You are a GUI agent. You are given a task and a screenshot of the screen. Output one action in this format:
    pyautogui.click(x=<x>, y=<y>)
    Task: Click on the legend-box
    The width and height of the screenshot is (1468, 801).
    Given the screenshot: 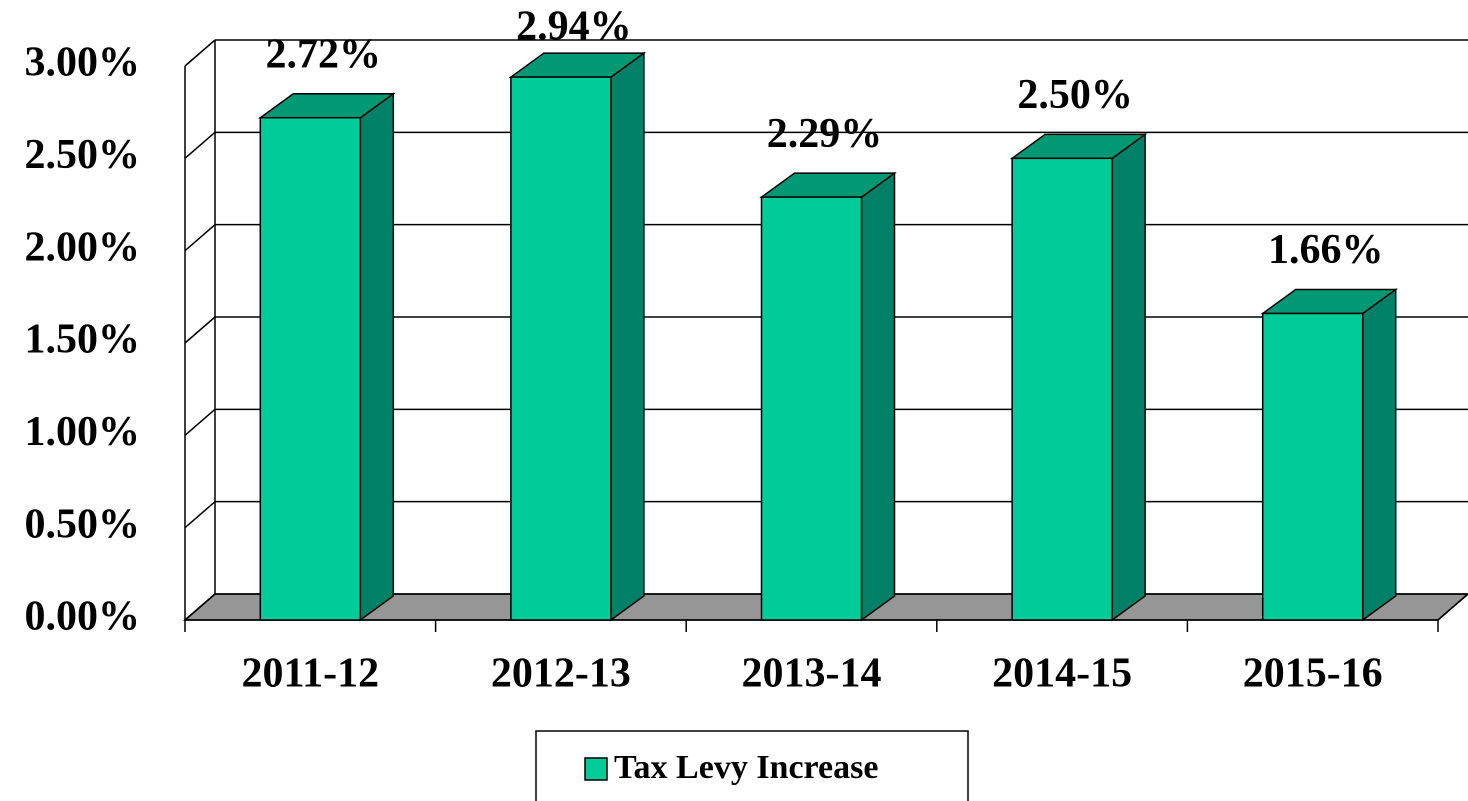 What is the action you would take?
    pyautogui.click(x=752, y=765)
    